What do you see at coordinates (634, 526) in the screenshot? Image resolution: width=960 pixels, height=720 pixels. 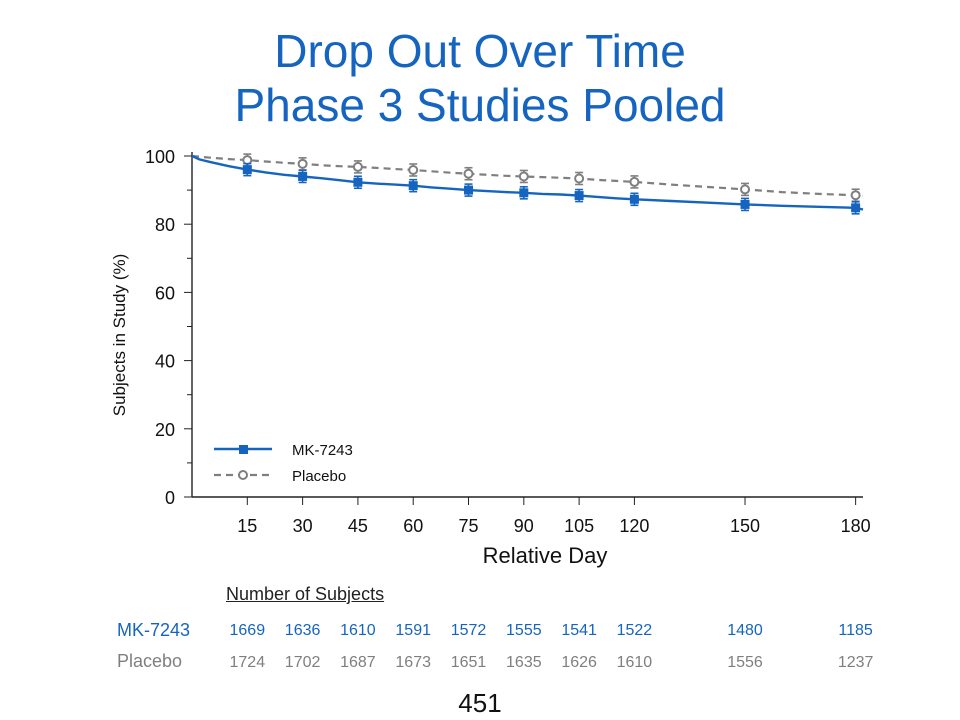 I see `x-tick-label: 120` at bounding box center [634, 526].